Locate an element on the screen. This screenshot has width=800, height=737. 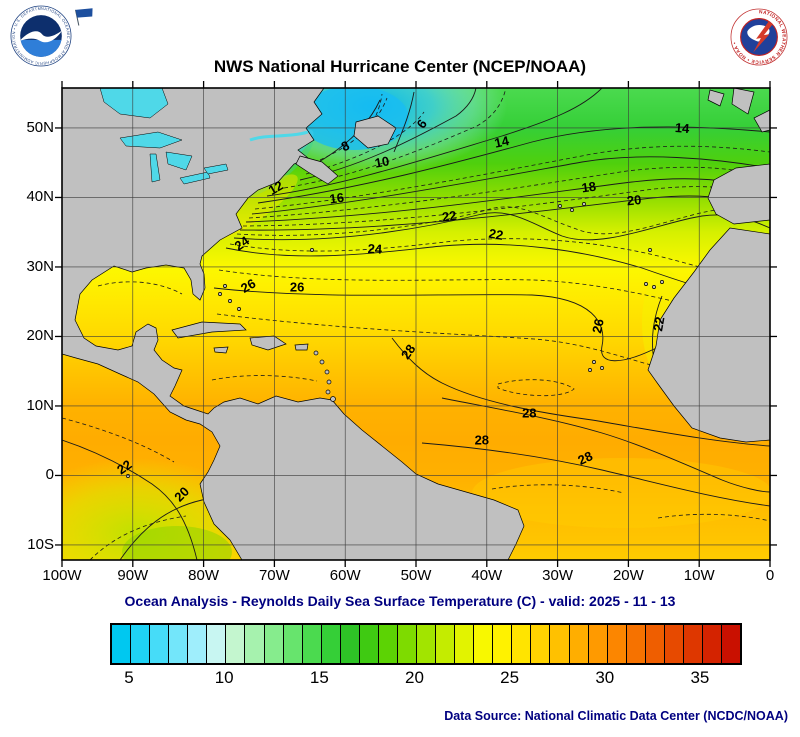
landmass-ireland is located at coordinates (716, 98).